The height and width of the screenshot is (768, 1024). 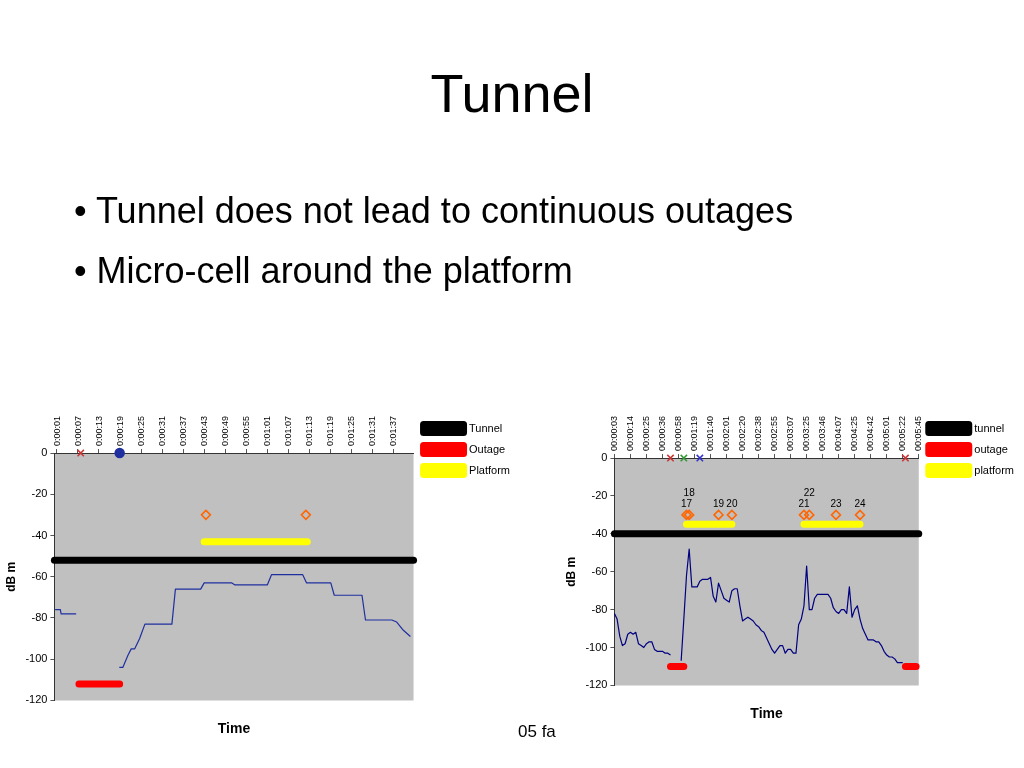 What do you see at coordinates (182, 431) in the screenshot?
I see `x-tick-label: 0:00:37` at bounding box center [182, 431].